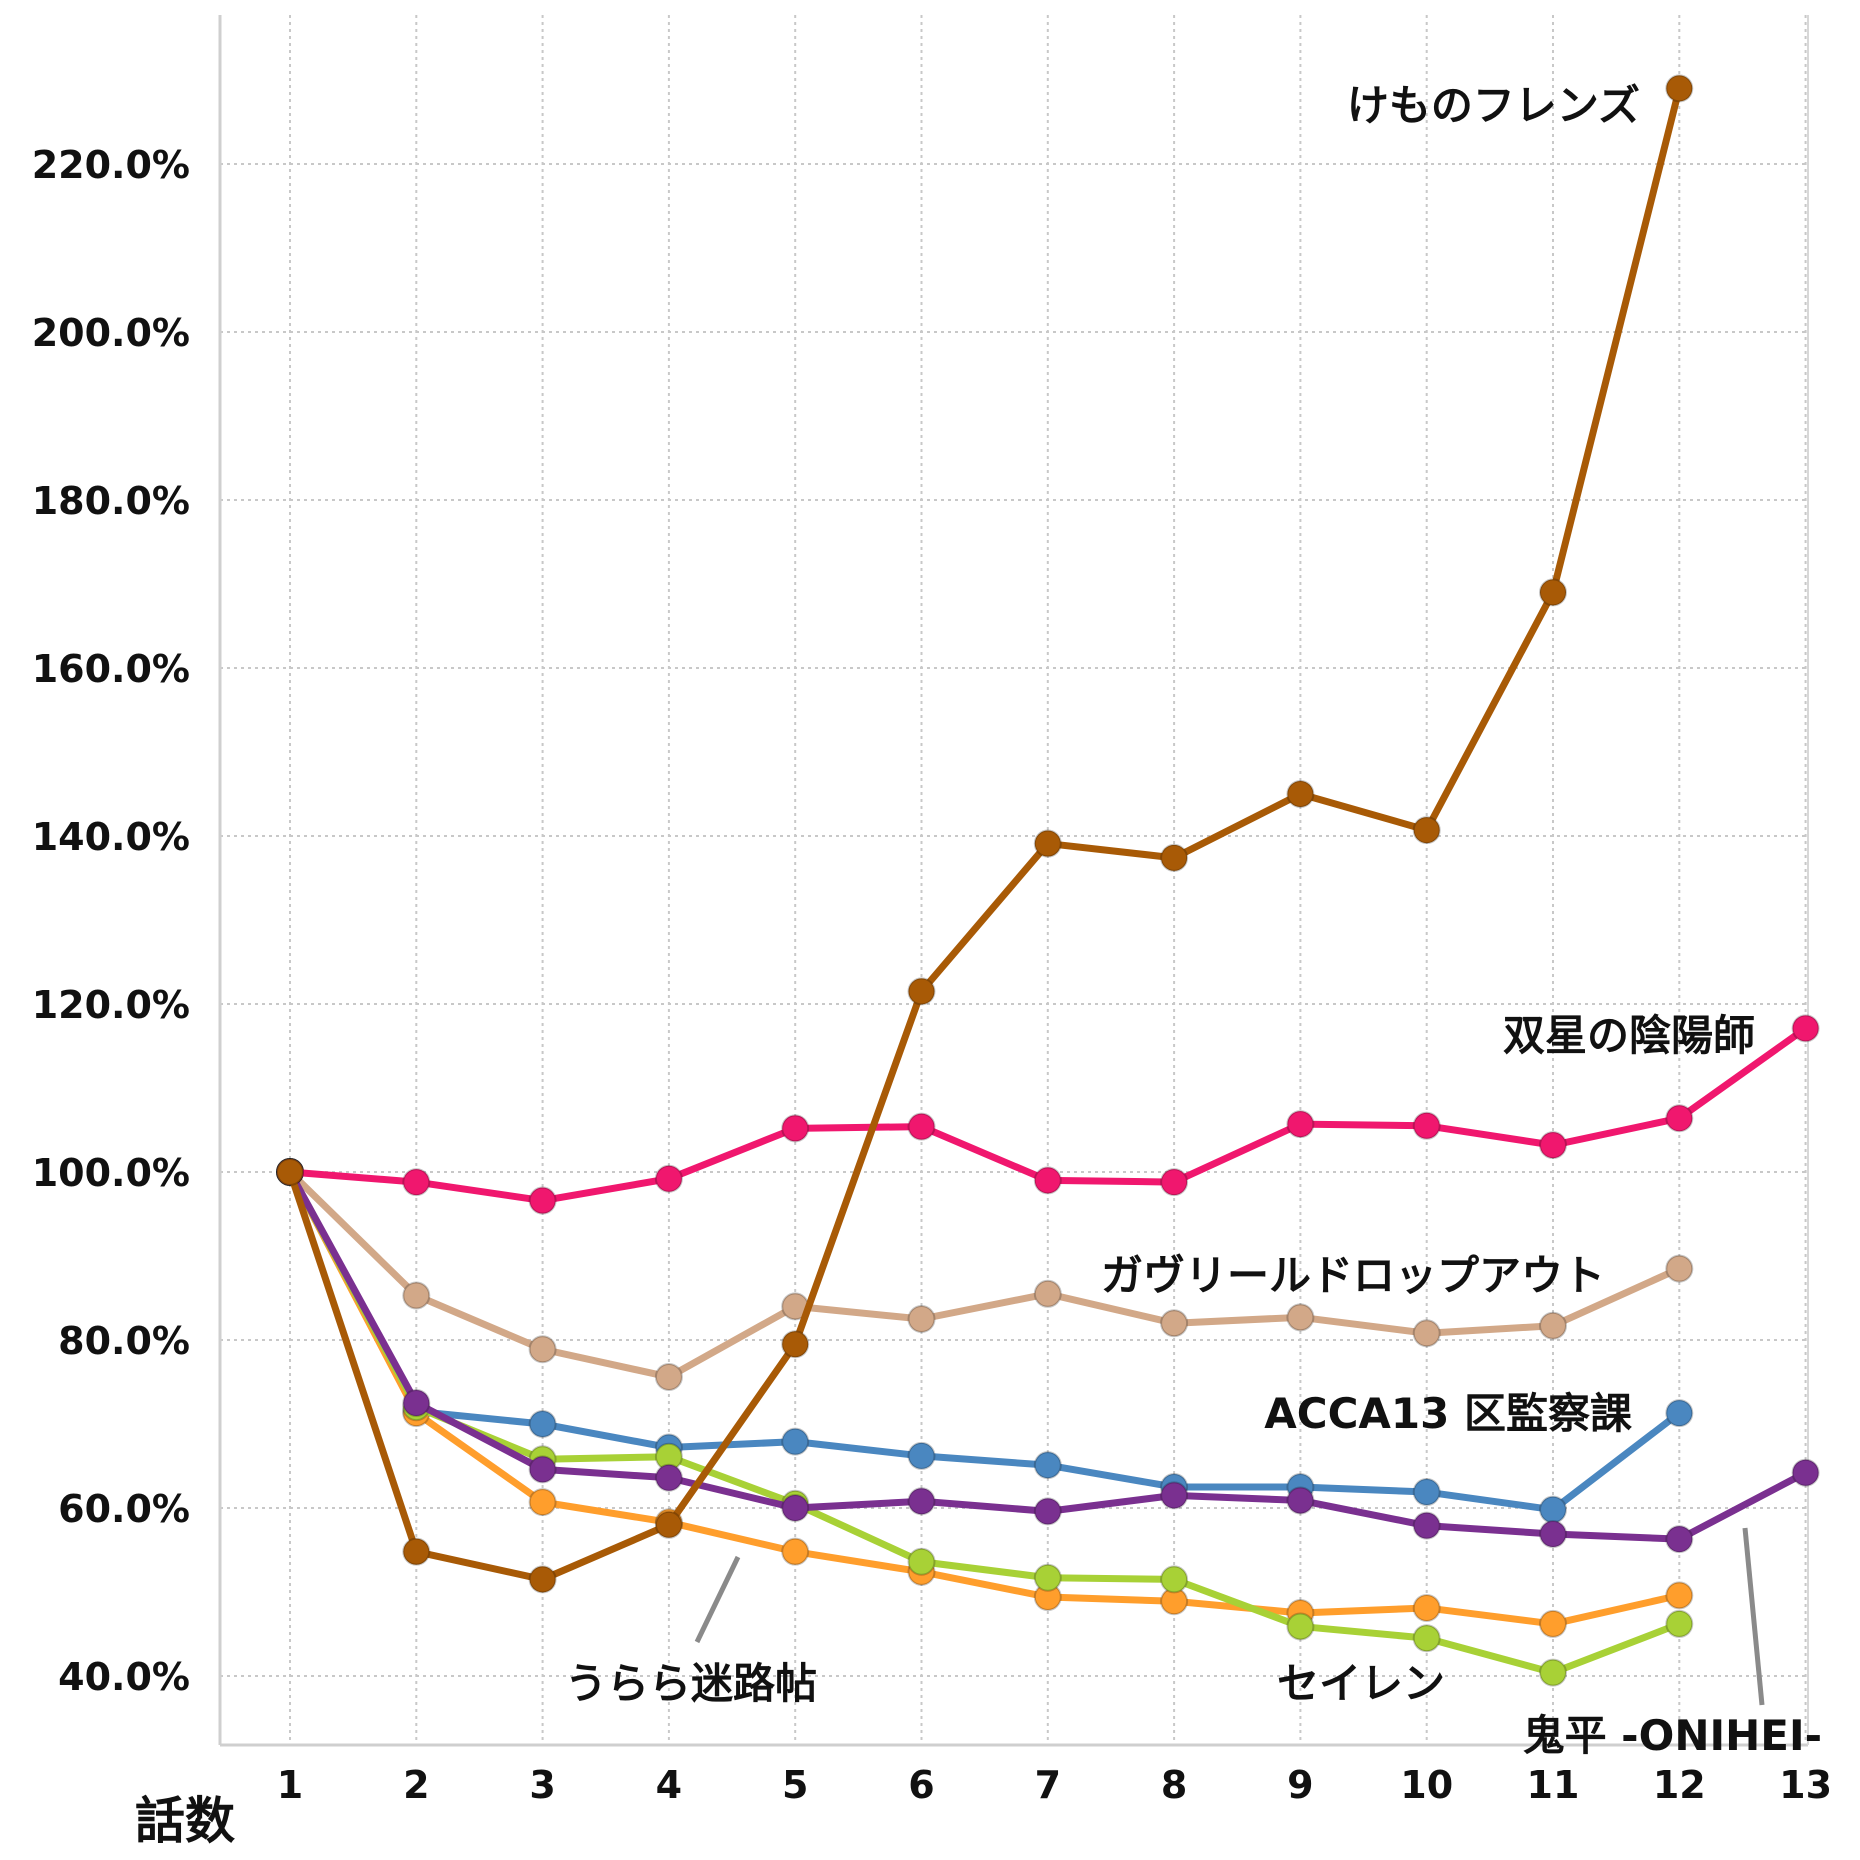 This screenshot has width=1860, height=1860. Describe the element at coordinates (111, 669) in the screenshot. I see `y-tick-label: 160.0%` at that location.